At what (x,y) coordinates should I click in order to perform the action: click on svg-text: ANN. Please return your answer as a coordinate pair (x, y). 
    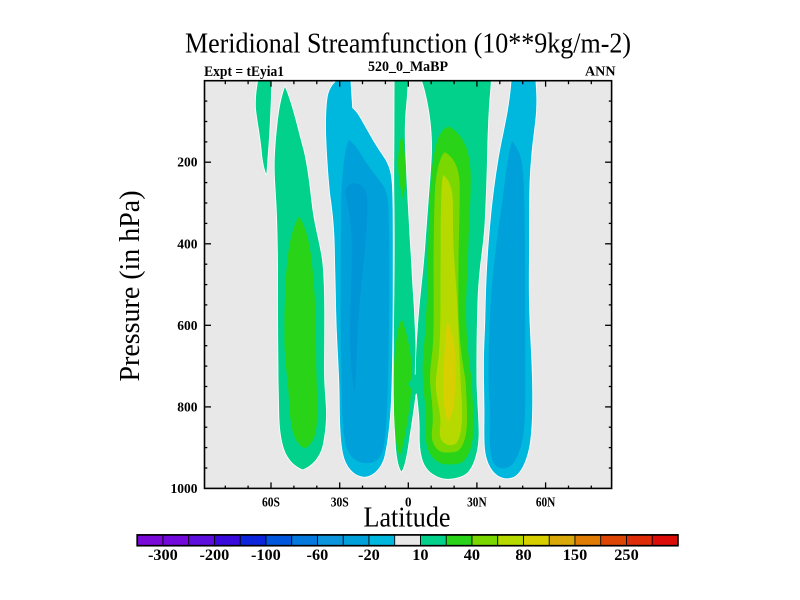
    Looking at the image, I should click on (600, 71).